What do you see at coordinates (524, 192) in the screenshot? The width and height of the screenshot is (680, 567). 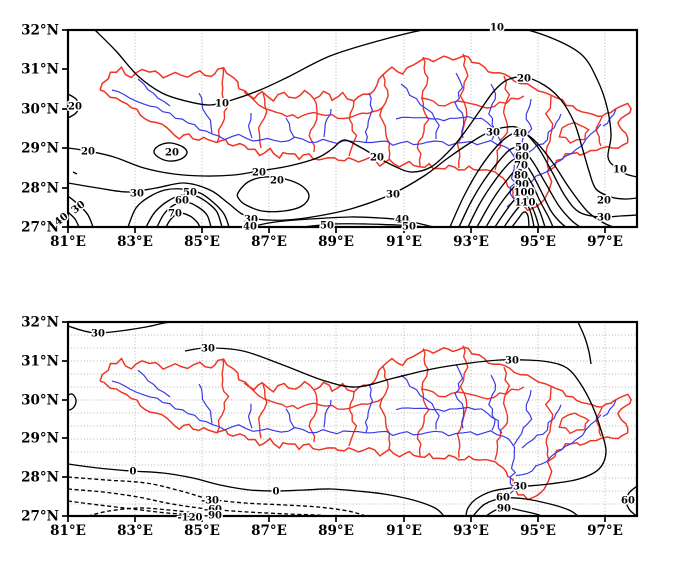 I see `contour-label: 100` at bounding box center [524, 192].